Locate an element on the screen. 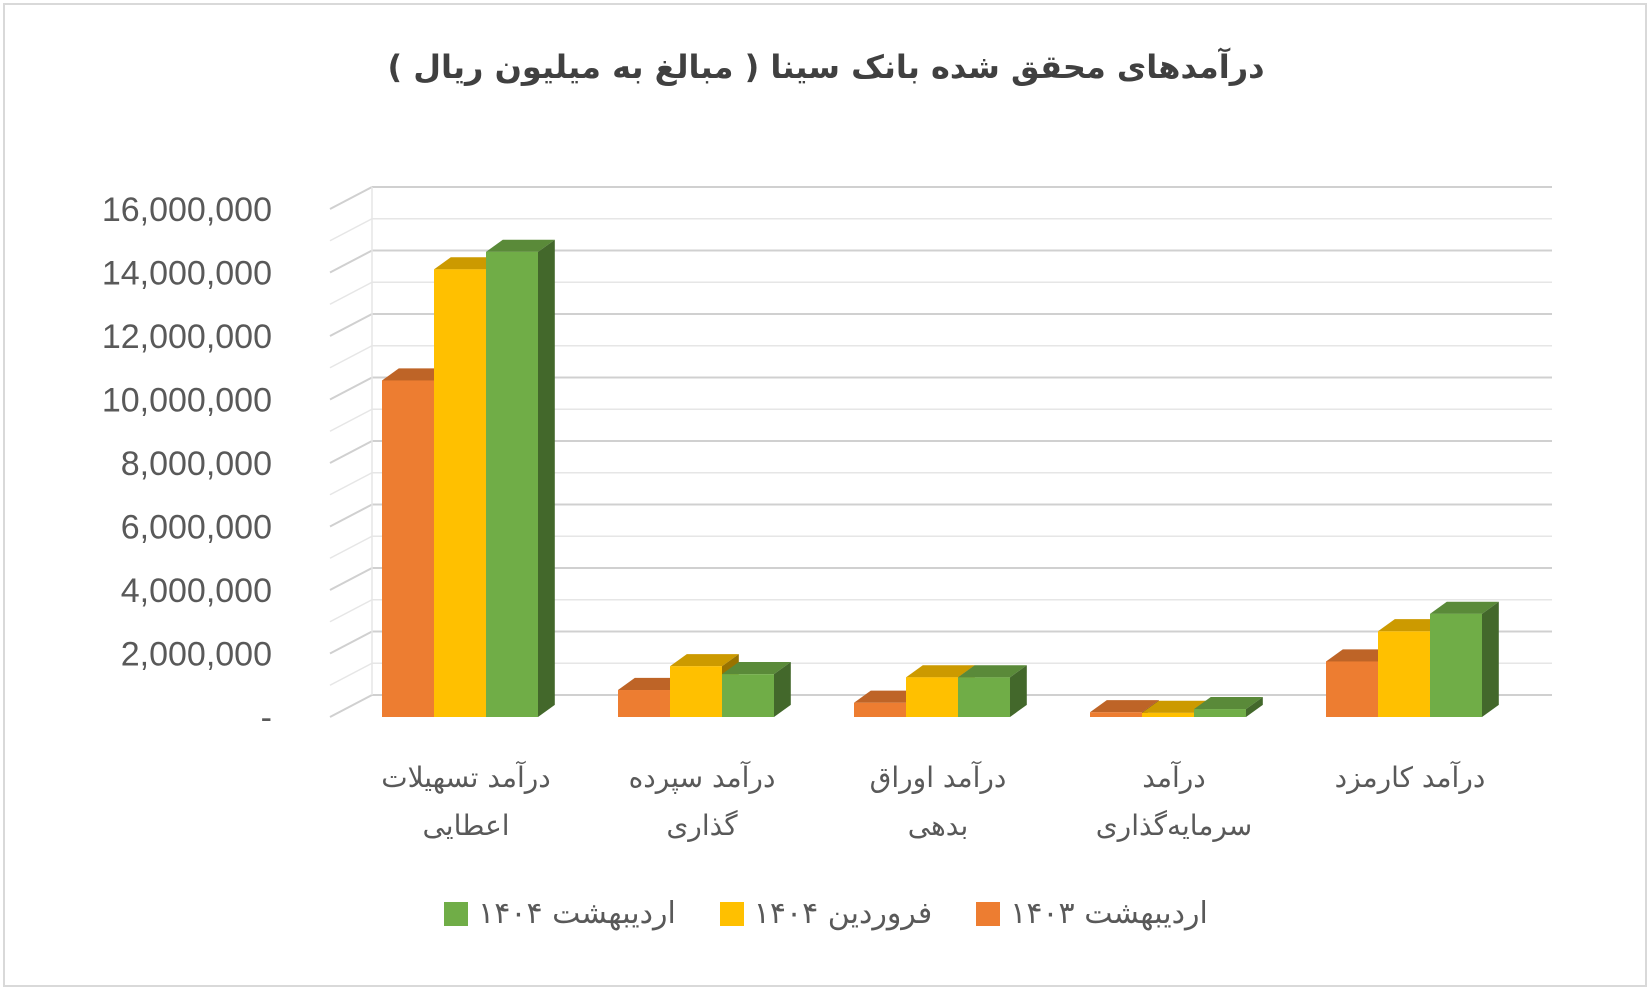 This screenshot has width=1652, height=992. y-tick-label: - is located at coordinates (266, 718).